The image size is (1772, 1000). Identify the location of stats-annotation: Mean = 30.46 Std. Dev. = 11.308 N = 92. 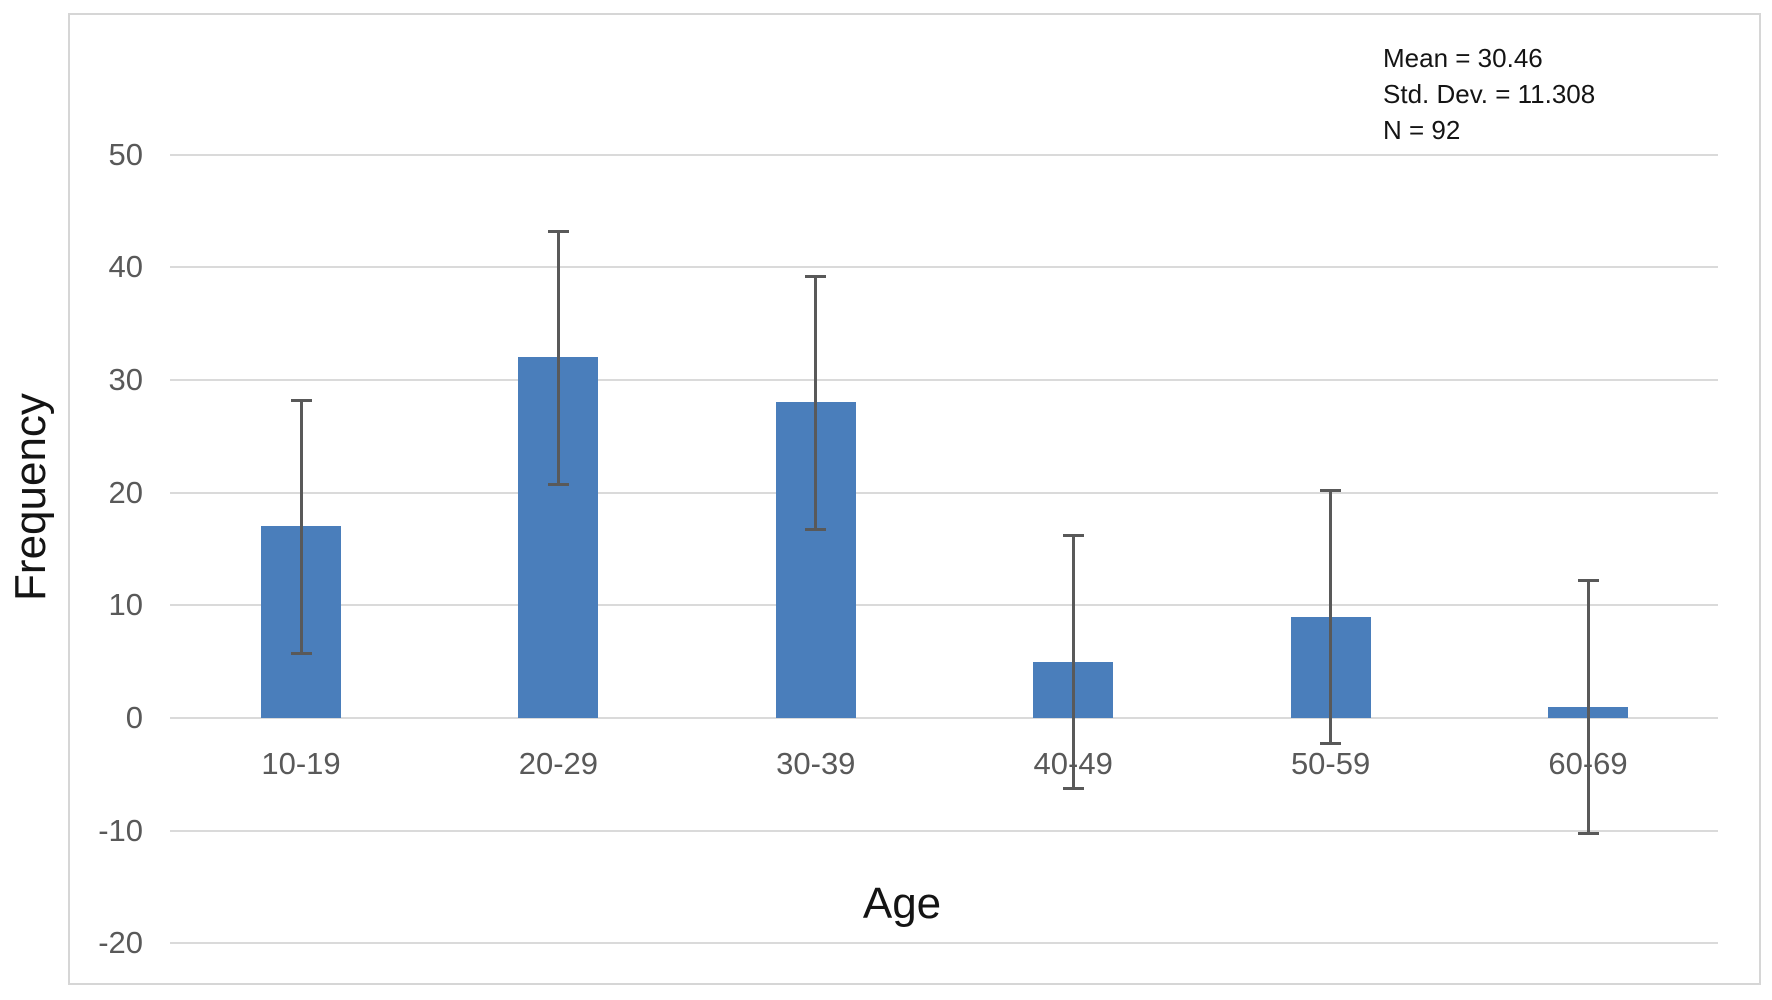
(1489, 94).